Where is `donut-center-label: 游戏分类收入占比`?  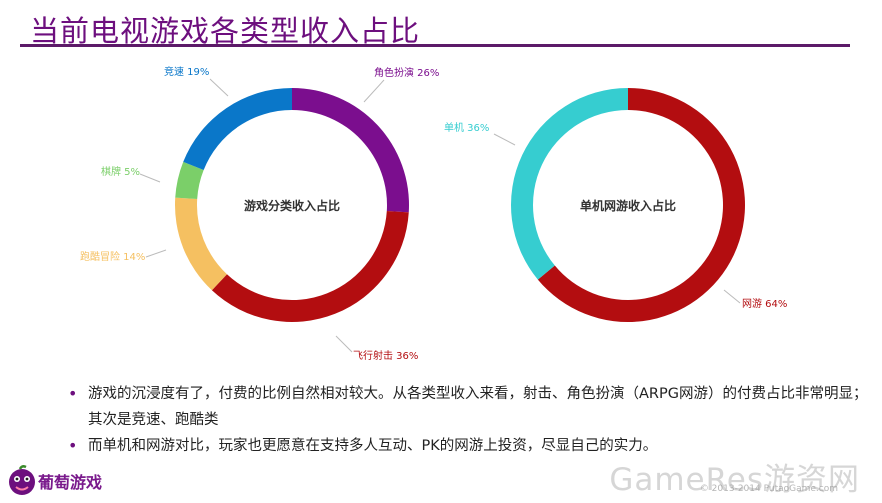 donut-center-label: 游戏分类收入占比 is located at coordinates (292, 205).